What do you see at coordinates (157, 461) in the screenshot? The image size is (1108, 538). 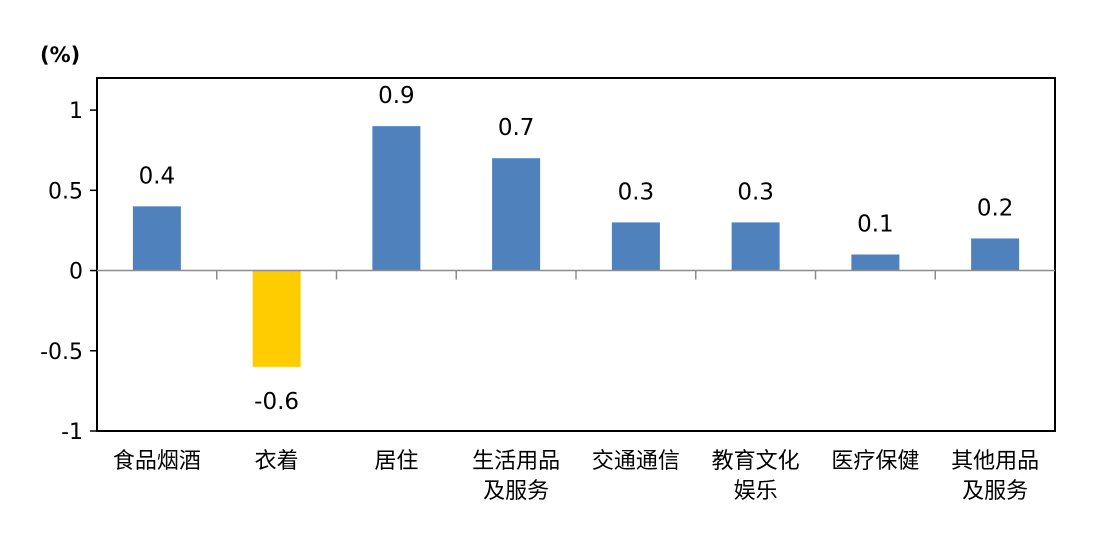 I see `category-label: 食品烟酒` at bounding box center [157, 461].